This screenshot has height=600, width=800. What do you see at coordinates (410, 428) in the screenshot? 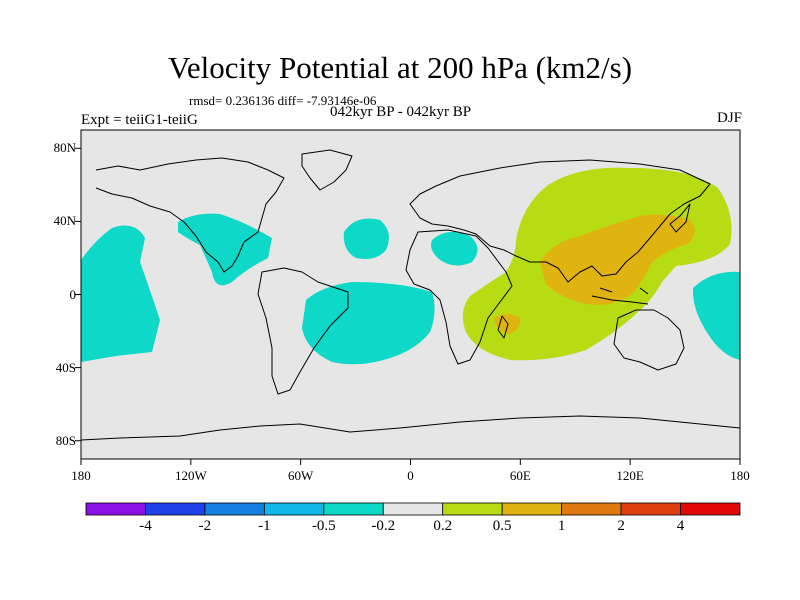
I see `coastline-antarctica` at bounding box center [410, 428].